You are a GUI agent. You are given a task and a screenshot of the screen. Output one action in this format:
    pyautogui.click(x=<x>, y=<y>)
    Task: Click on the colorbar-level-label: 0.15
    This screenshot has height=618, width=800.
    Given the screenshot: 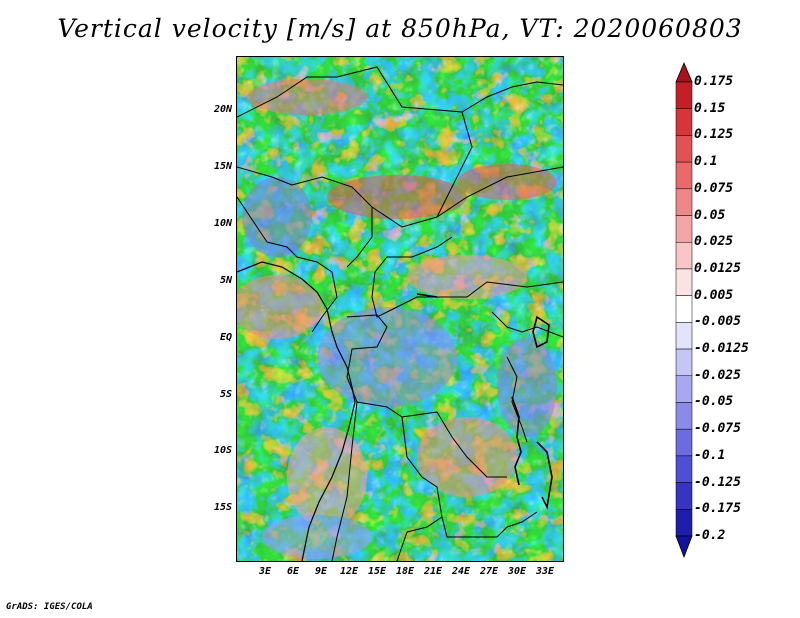 What is the action you would take?
    pyautogui.click(x=710, y=108)
    